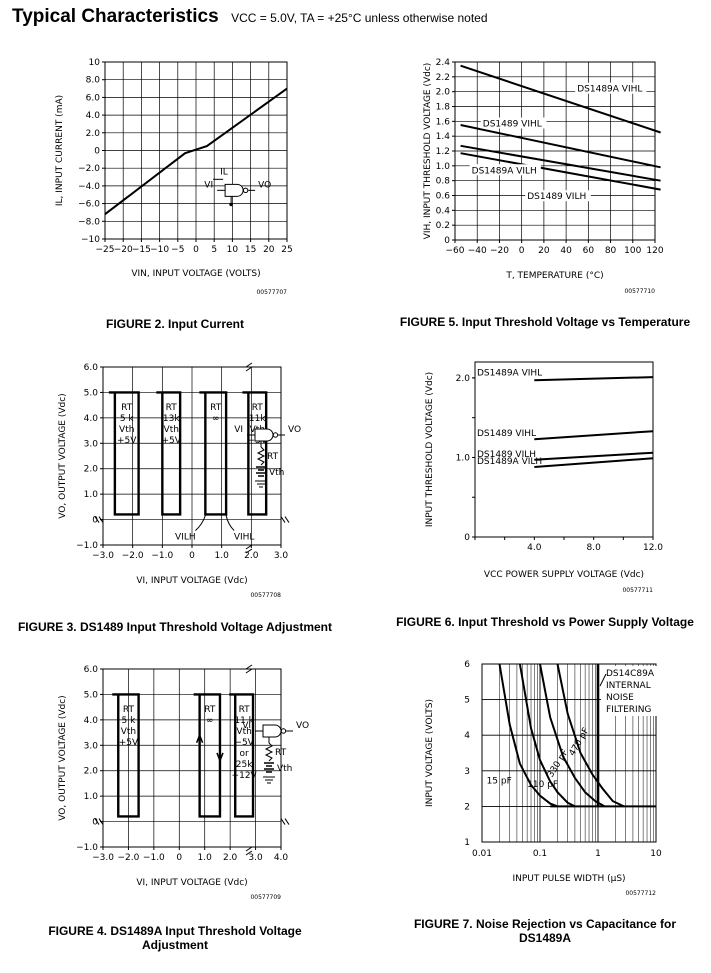  I want to click on x-tick-label: −15, so click(141, 250).